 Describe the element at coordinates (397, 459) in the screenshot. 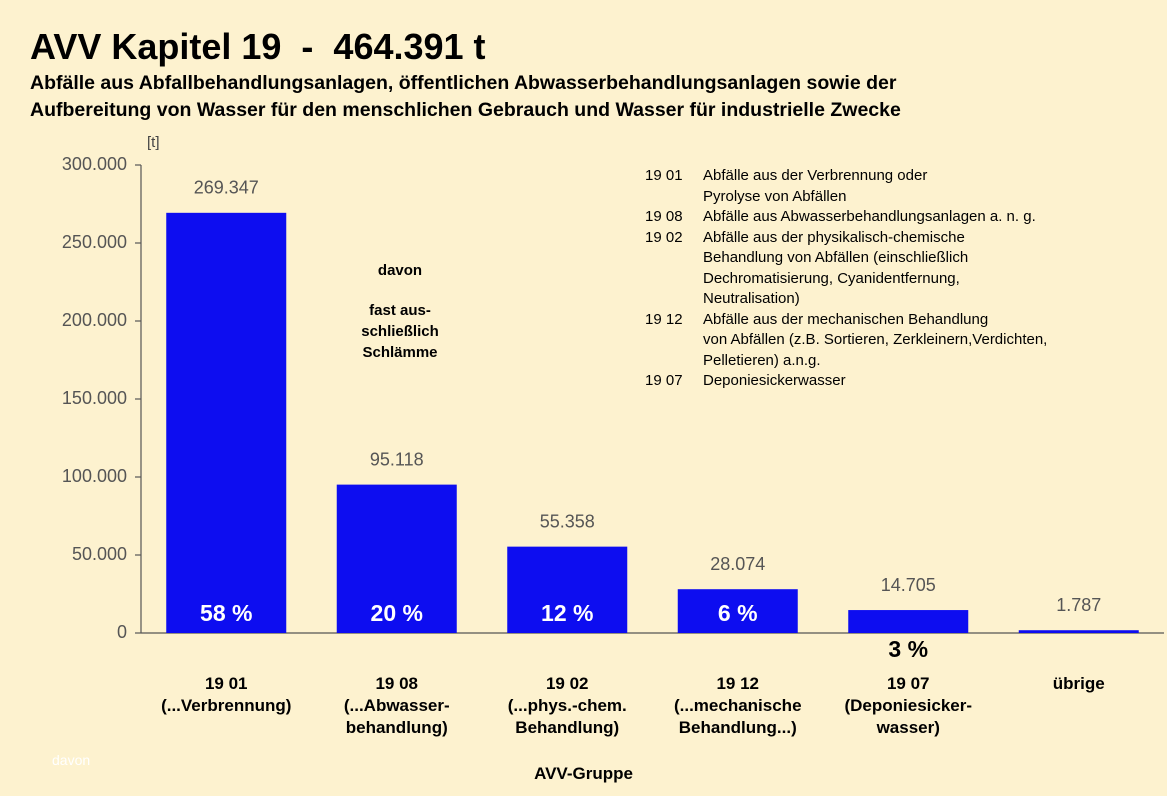

I see `value-label: 95.118` at that location.